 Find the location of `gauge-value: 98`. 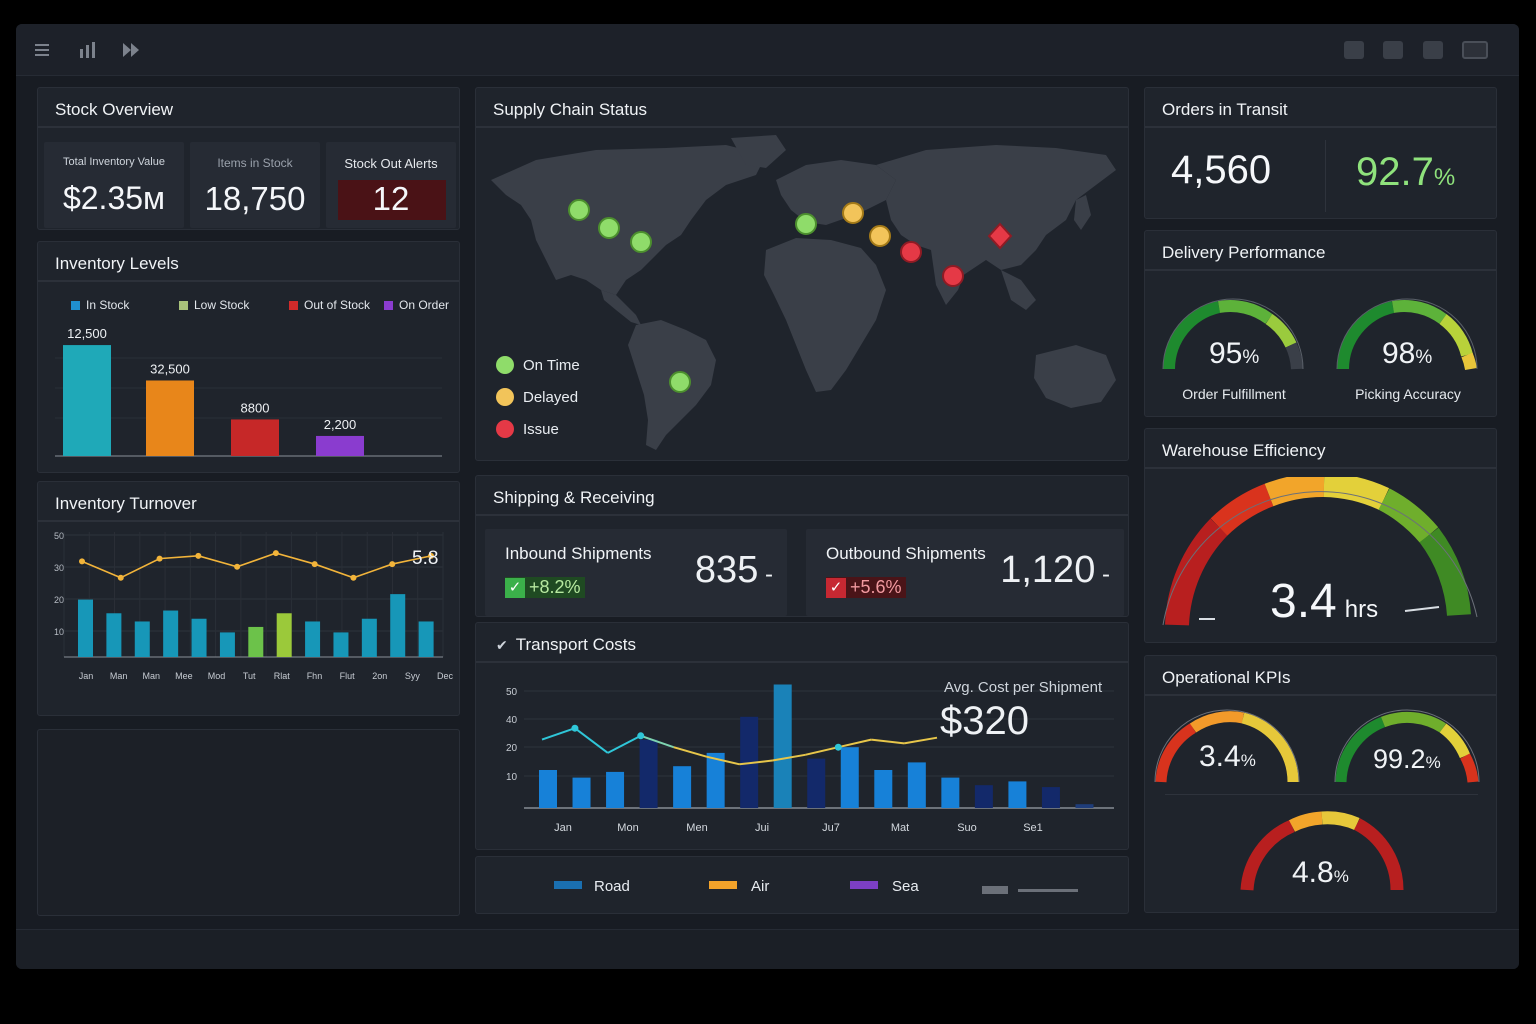

gauge-value: 98 is located at coordinates (1399, 353).